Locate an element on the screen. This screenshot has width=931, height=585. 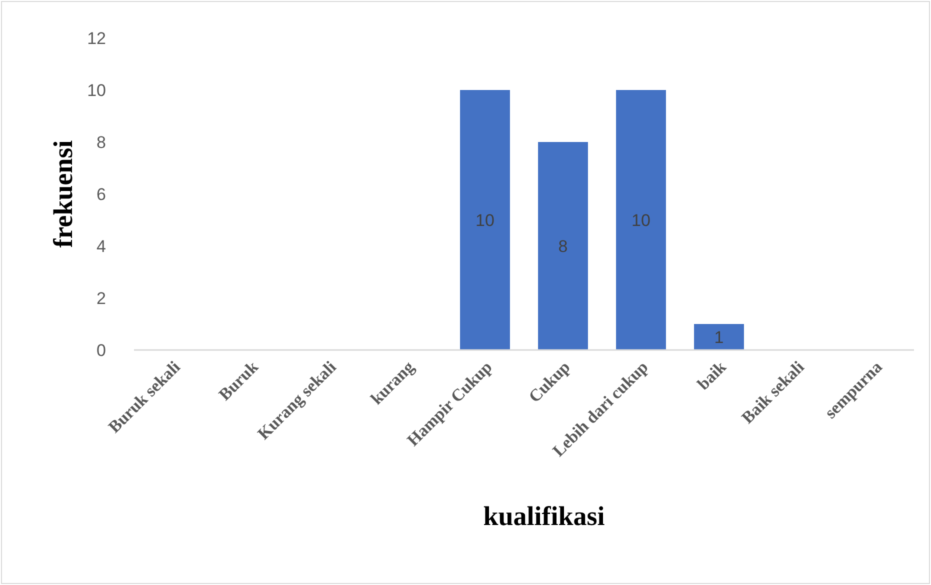
y-tick-label: 10 is located at coordinates (96, 90).